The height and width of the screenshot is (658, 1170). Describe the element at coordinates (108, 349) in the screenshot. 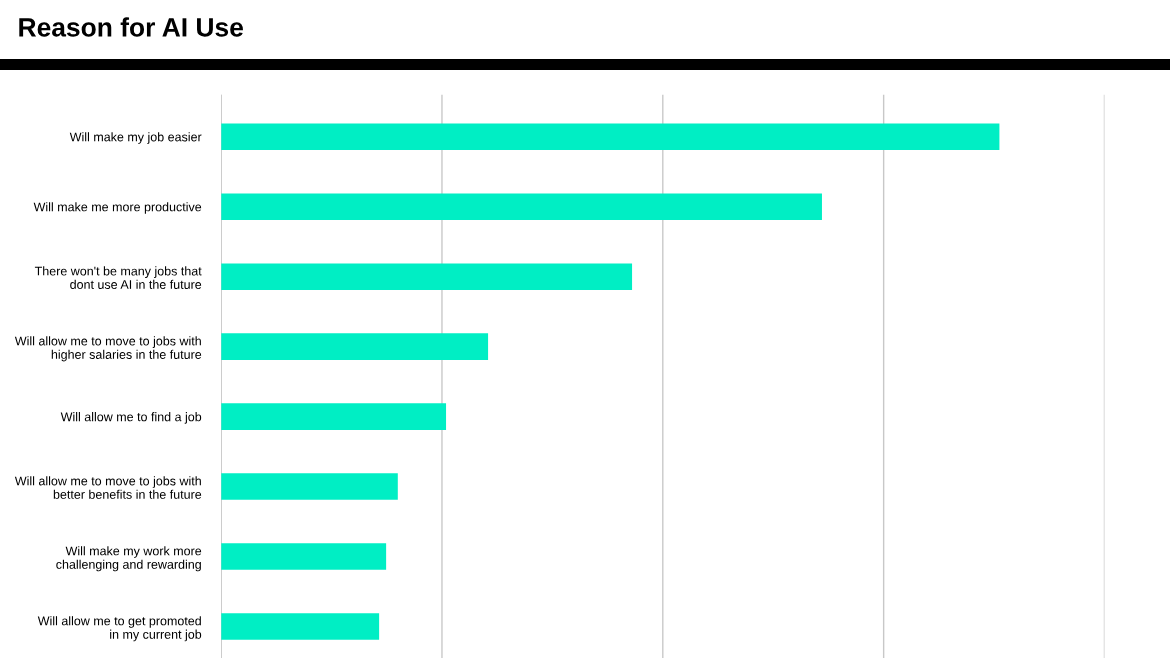

I see `y-tick-label: Will allow me to move to jobs with higher salaries in the future` at that location.